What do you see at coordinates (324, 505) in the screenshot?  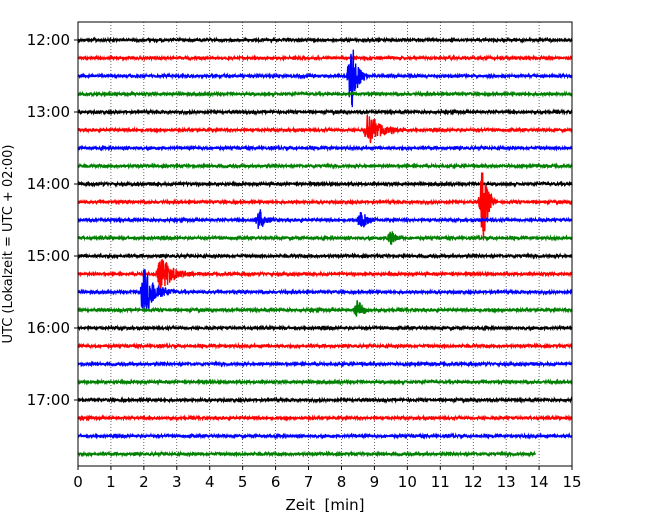 I see `x-axis-label: Zeit [min]` at bounding box center [324, 505].